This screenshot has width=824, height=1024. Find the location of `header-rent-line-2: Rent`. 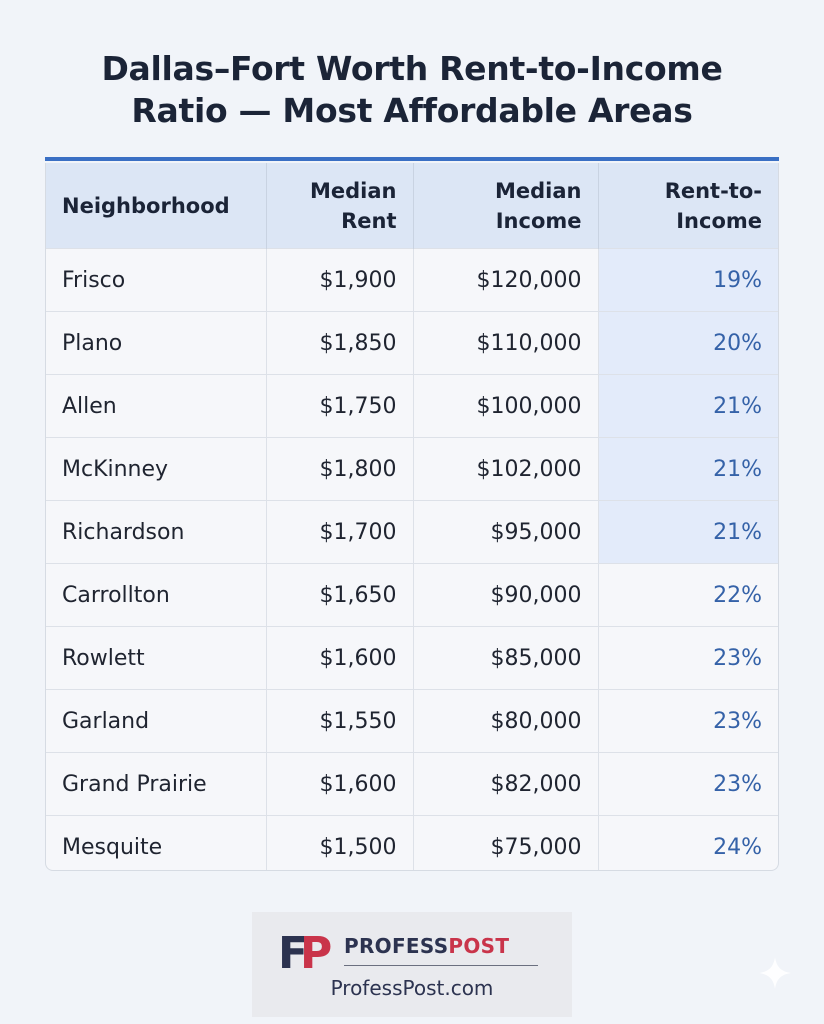

header-rent-line-2: Rent is located at coordinates (369, 220).